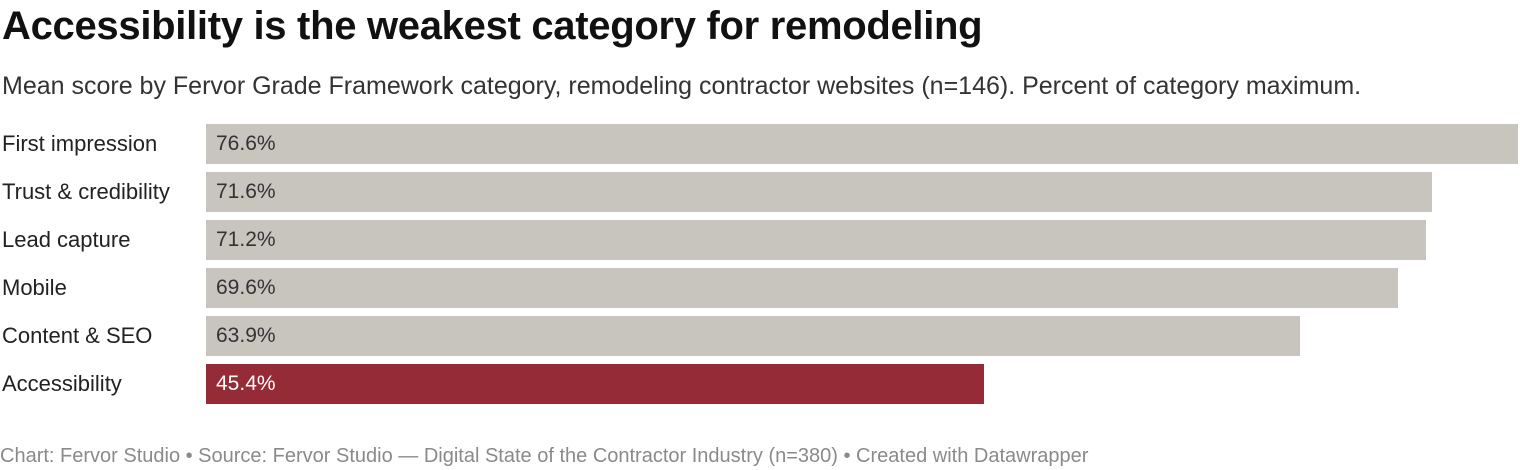 The height and width of the screenshot is (470, 1520). Describe the element at coordinates (802, 288) in the screenshot. I see `bar: 69.6%` at that location.